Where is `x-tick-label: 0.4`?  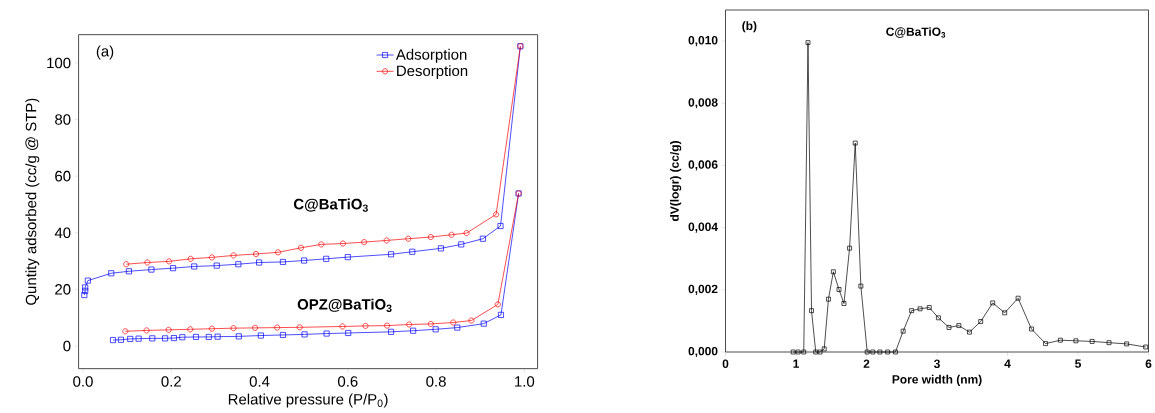 x-tick-label: 0.4 is located at coordinates (259, 381).